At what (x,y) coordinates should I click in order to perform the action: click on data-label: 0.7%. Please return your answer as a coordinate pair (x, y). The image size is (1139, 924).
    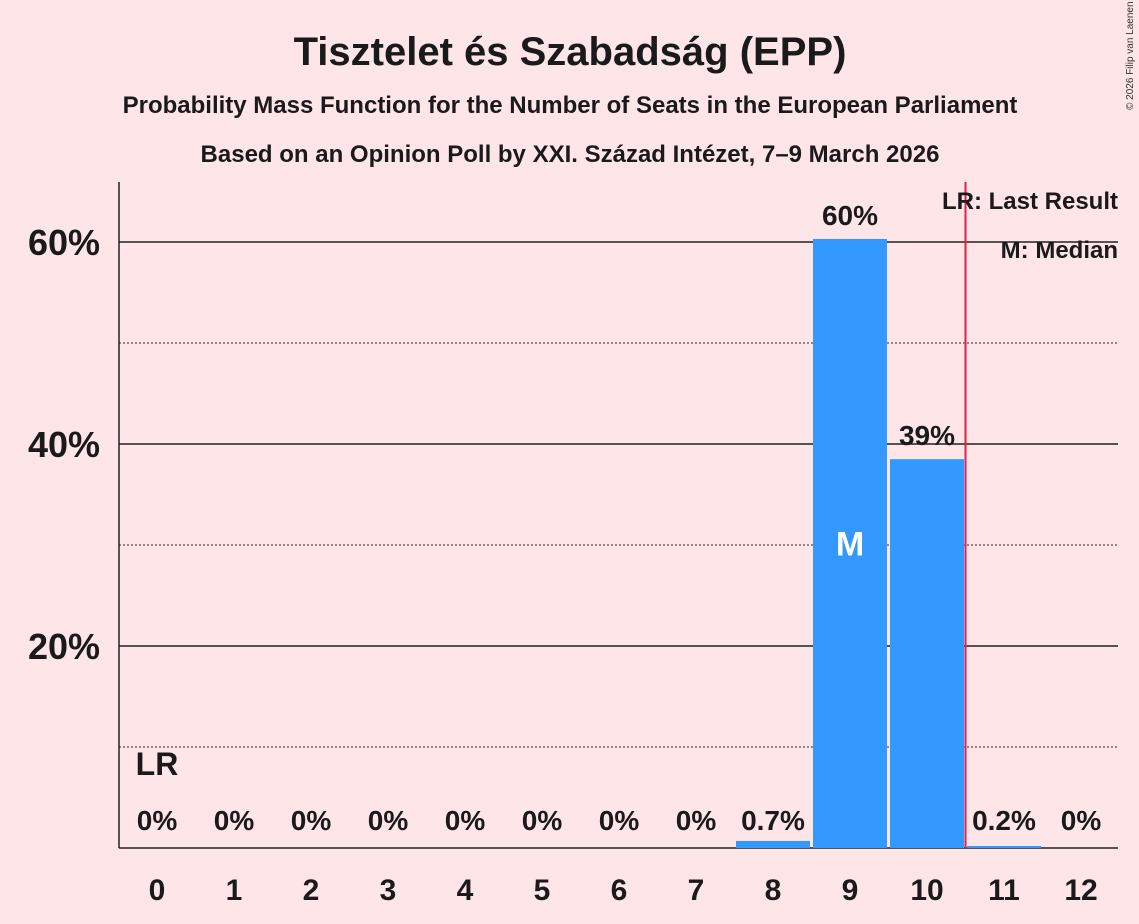
    Looking at the image, I should click on (773, 820).